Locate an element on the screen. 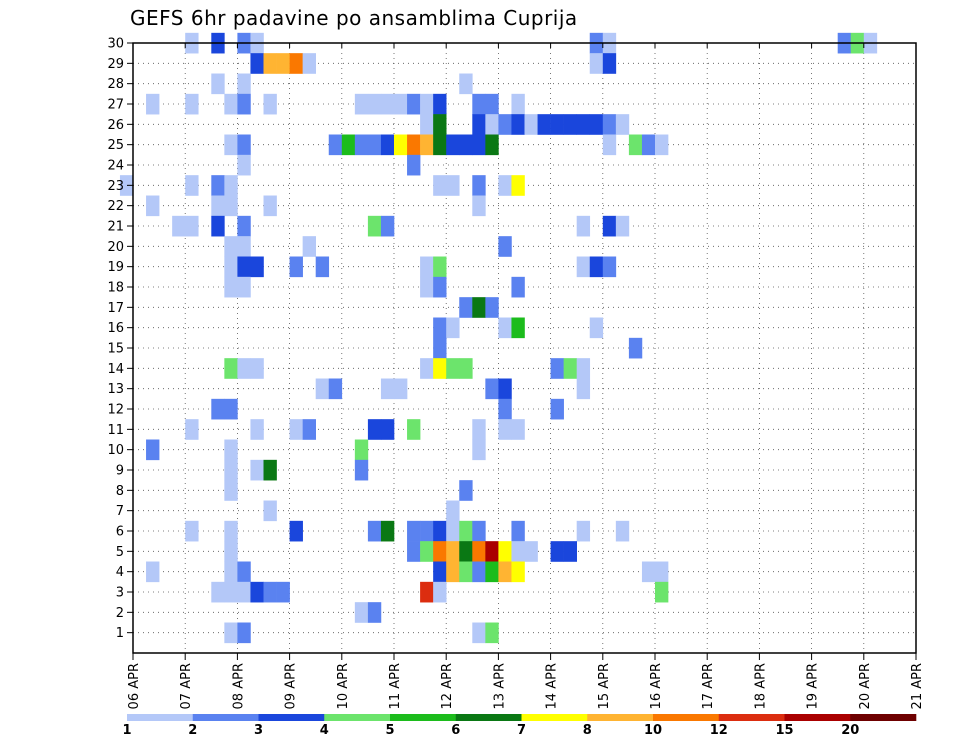  y-tick-label: 30 is located at coordinates (115, 44).